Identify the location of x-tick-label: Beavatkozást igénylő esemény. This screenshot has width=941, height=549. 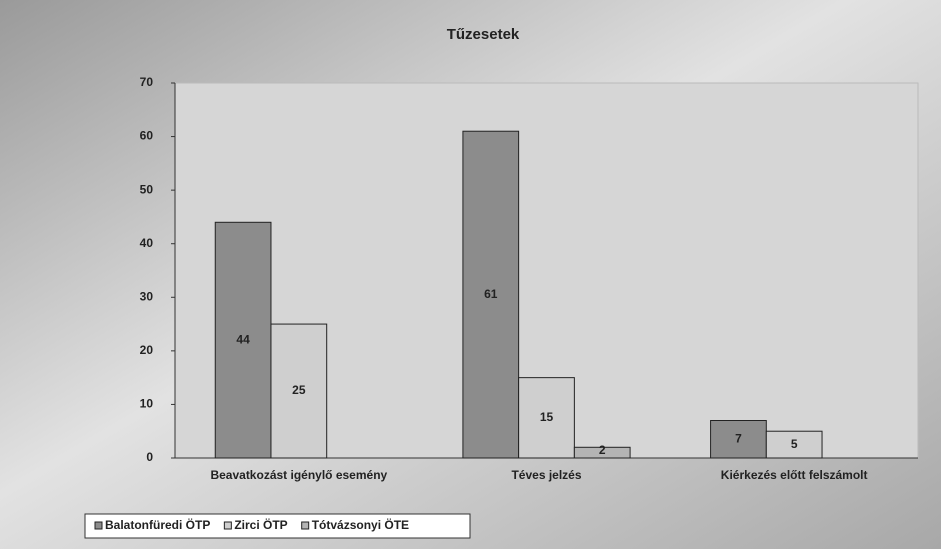
(298, 475).